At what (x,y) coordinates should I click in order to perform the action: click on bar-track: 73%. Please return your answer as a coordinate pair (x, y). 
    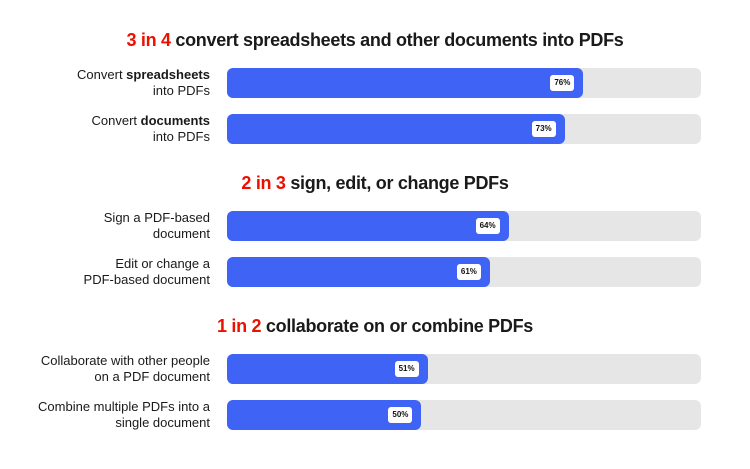
    Looking at the image, I should click on (464, 129).